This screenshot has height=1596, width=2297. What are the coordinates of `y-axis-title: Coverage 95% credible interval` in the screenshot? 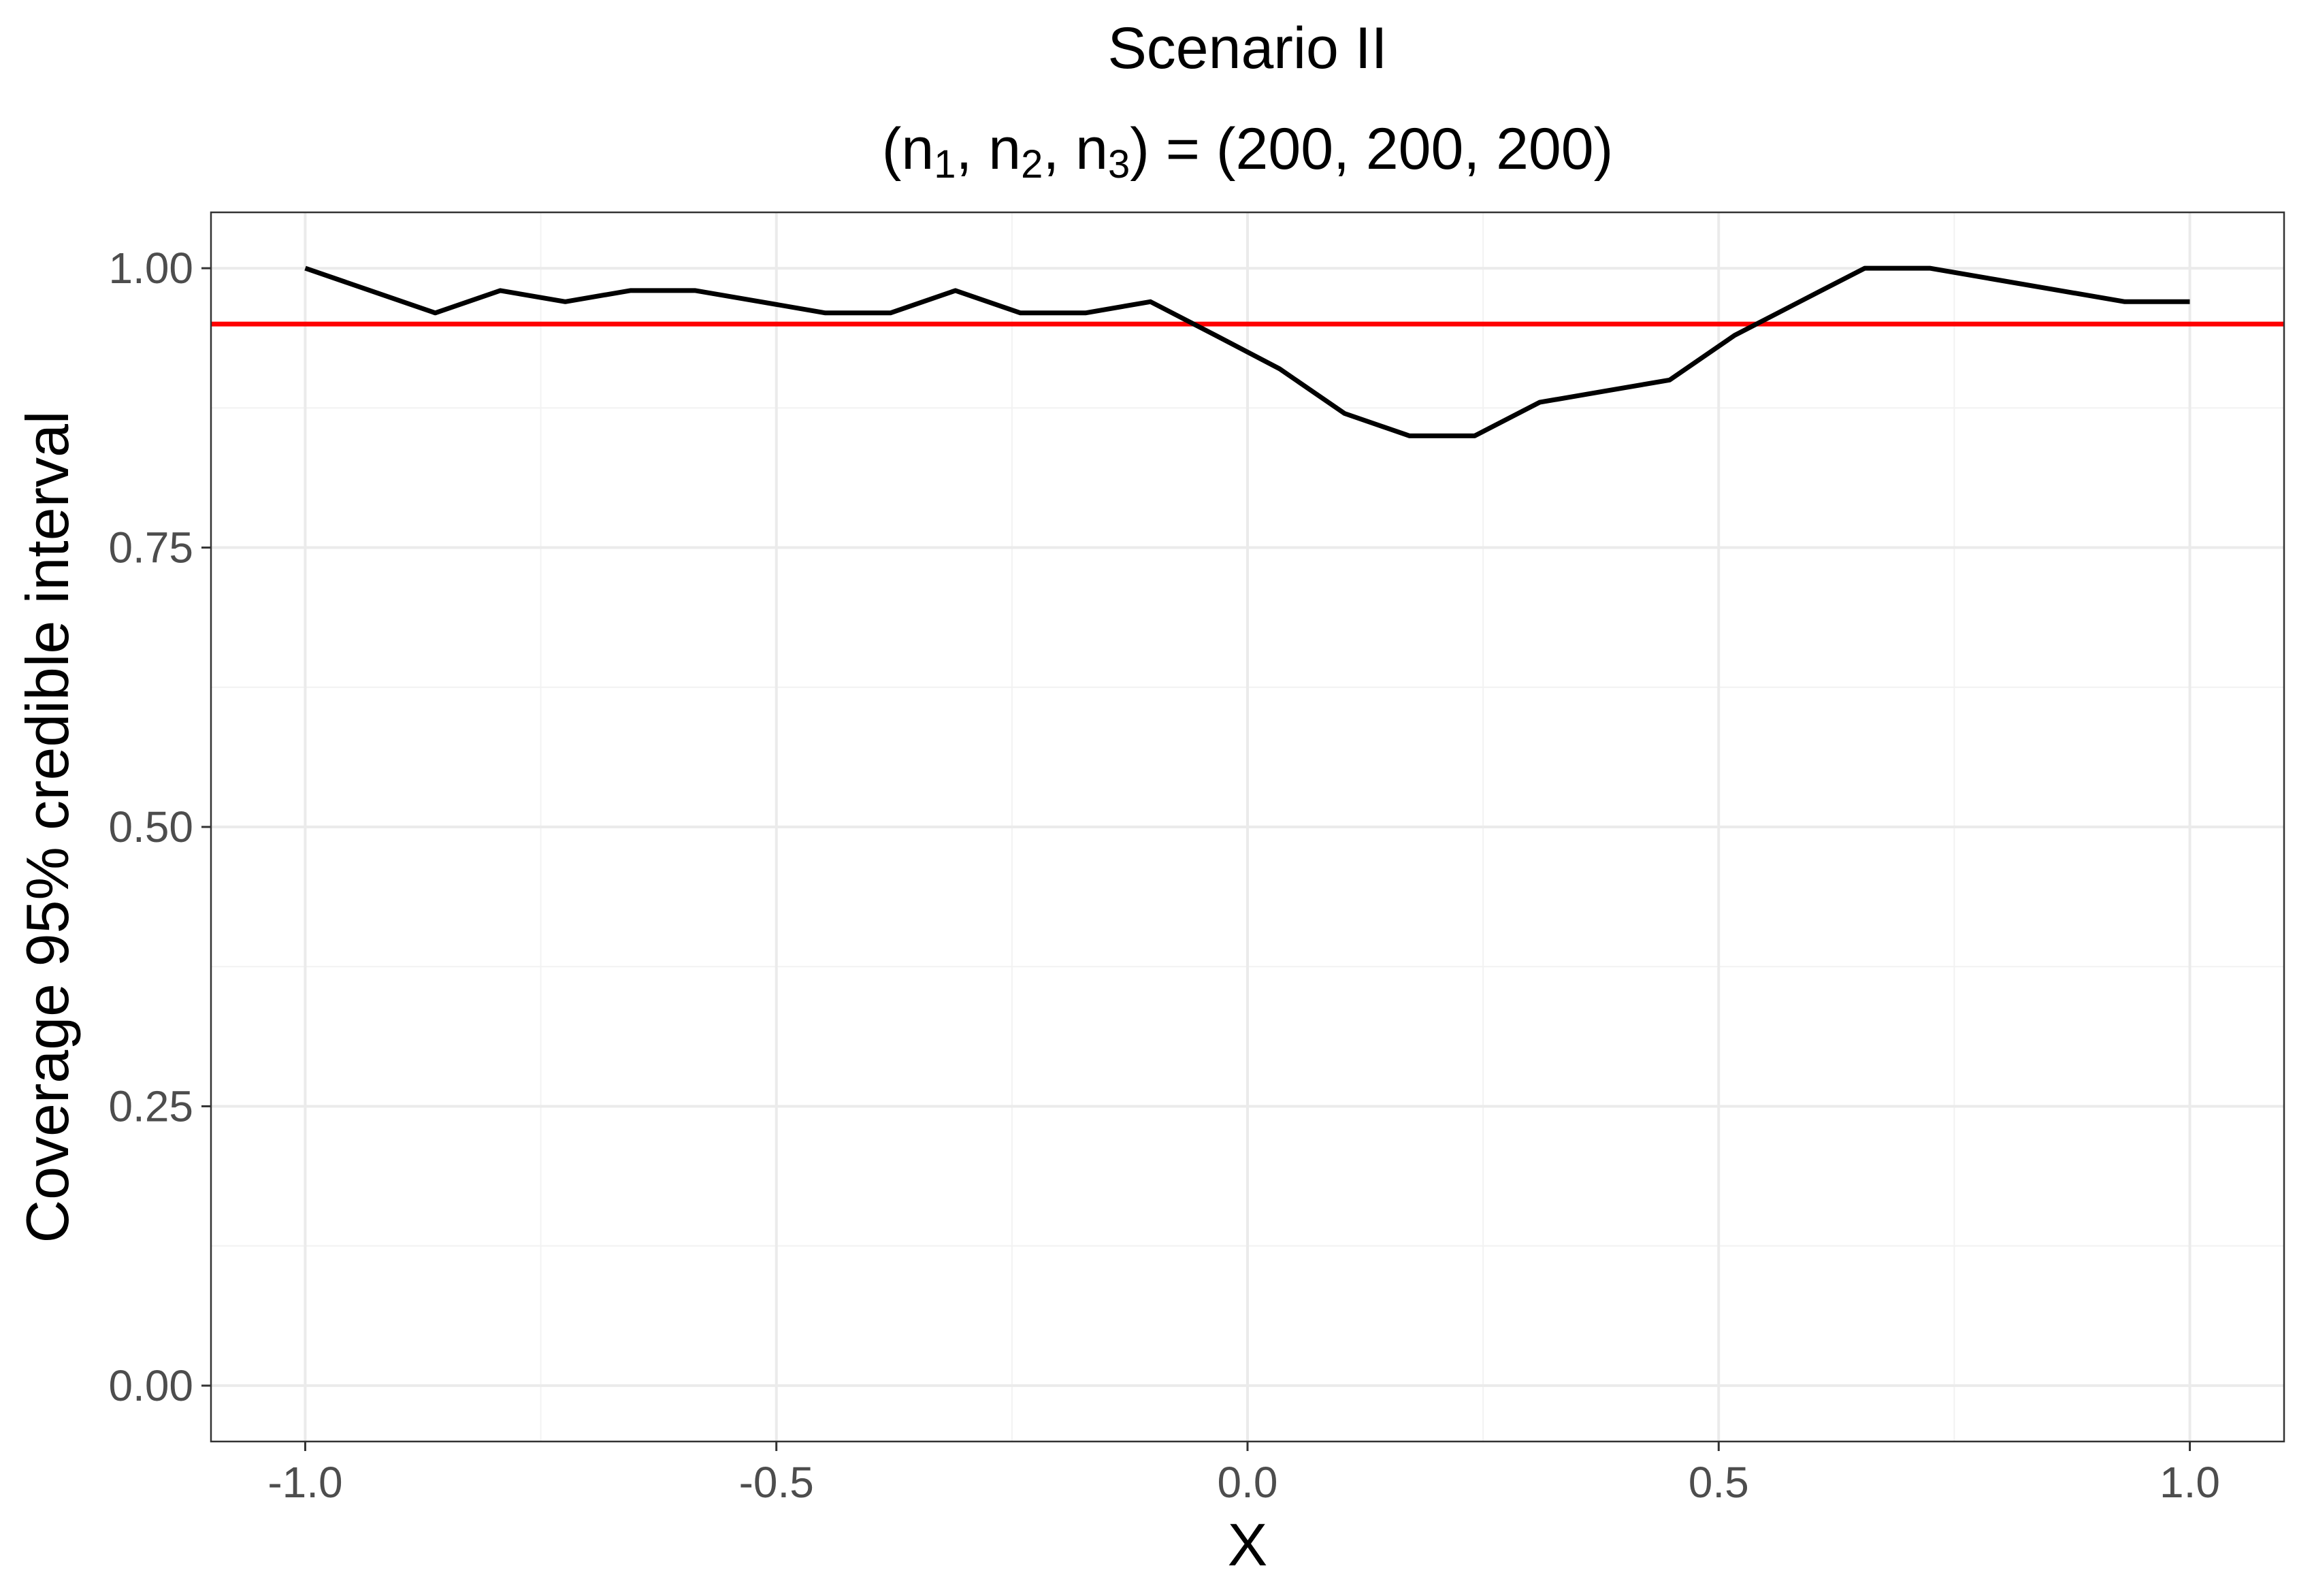 It's located at (47, 827).